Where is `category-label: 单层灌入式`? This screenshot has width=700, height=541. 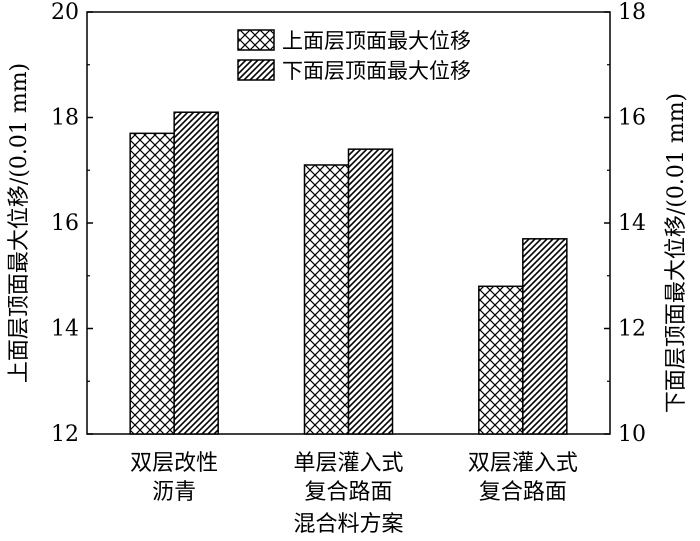
category-label: 单层灌入式 is located at coordinates (348, 463).